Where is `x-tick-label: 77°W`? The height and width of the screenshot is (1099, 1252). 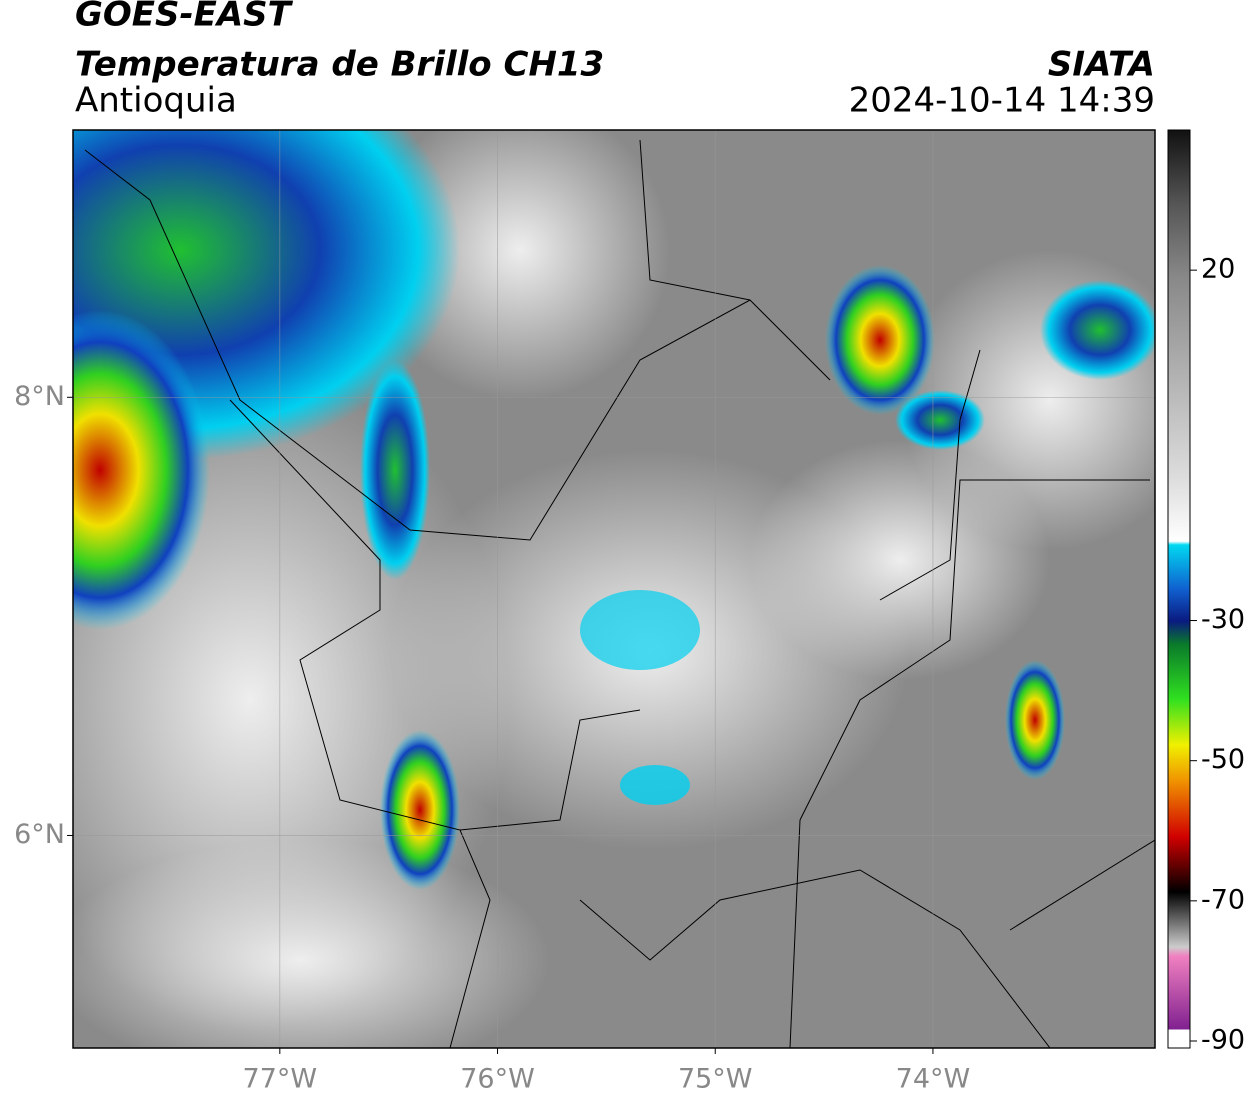 x-tick-label: 77°W is located at coordinates (280, 1079).